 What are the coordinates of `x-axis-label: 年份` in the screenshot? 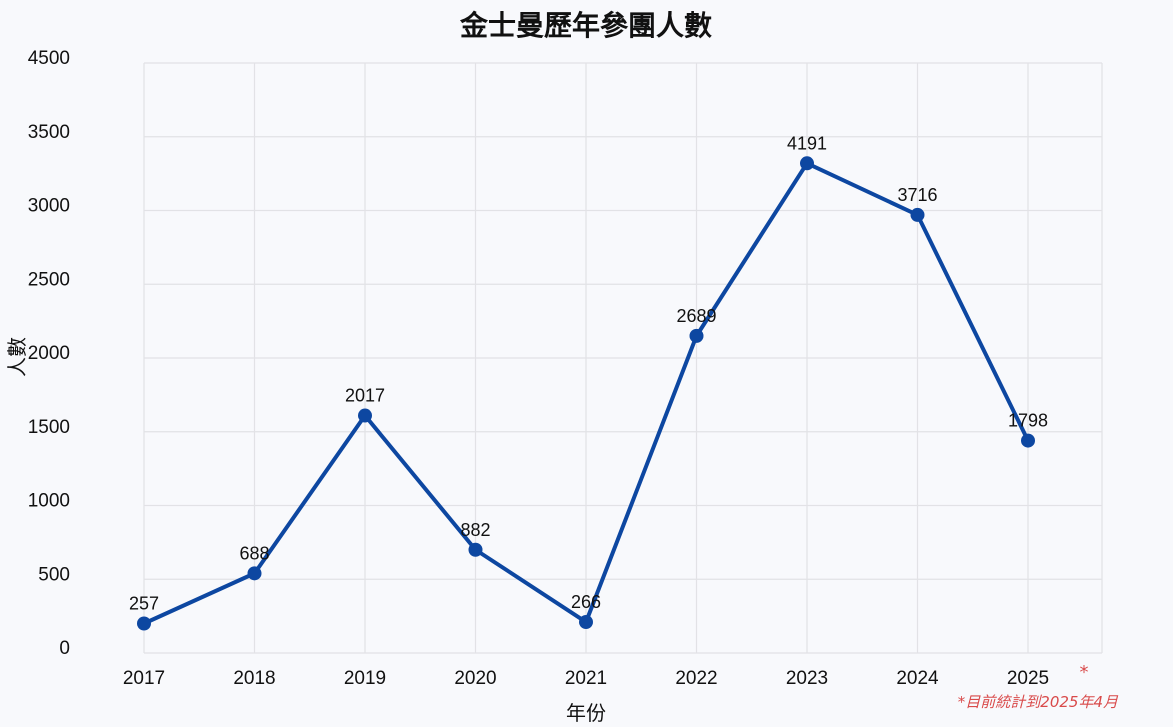 It's located at (586, 713).